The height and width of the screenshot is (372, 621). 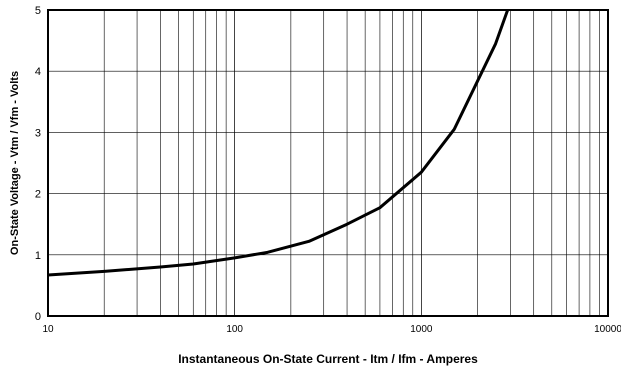 What do you see at coordinates (331, 329) in the screenshot?
I see `x-tick-labels: 10 100 1000 10000` at bounding box center [331, 329].